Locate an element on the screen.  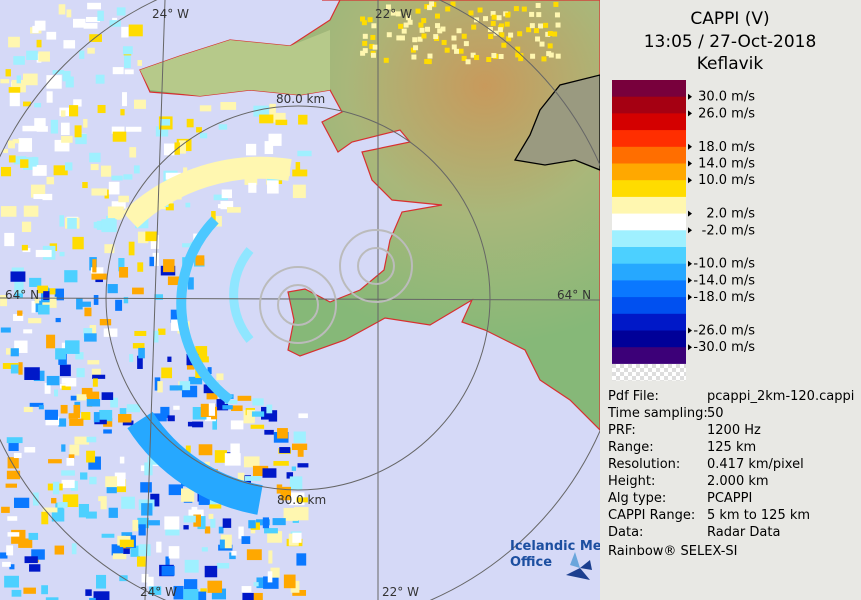
echo-arc is located at coordinates (241, 295).